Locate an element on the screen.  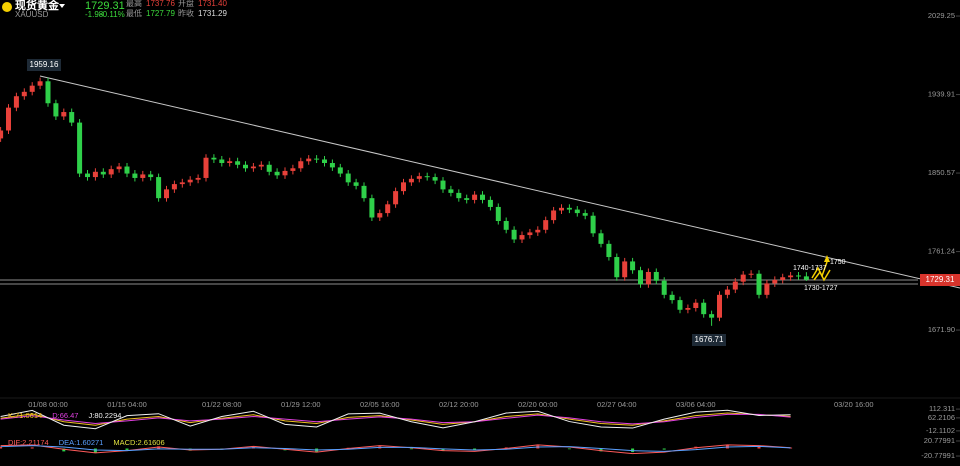
legend-label: MACD:2.61606 is located at coordinates (138, 442).